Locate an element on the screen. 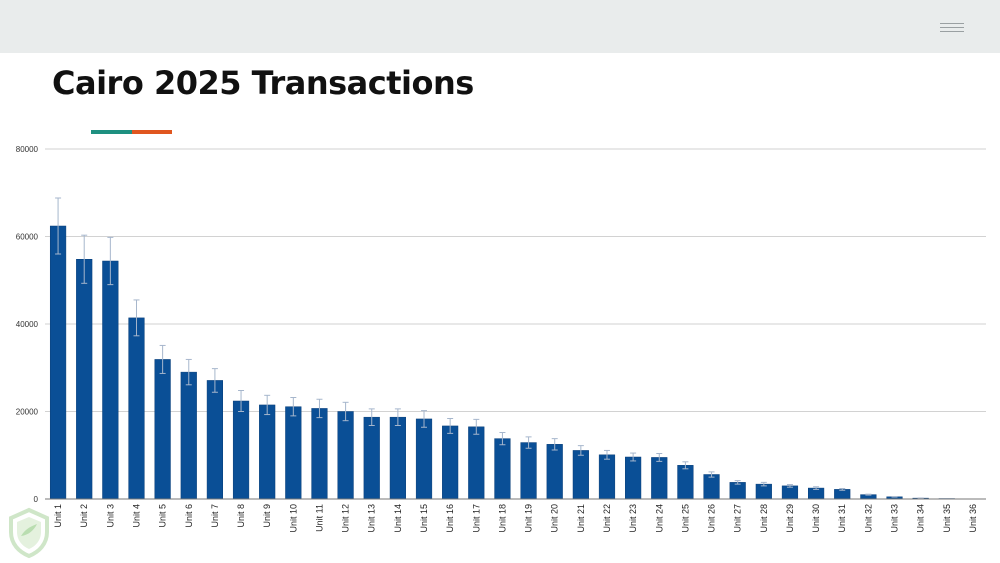  x-tick-label: Unit 33 is located at coordinates (895, 518).